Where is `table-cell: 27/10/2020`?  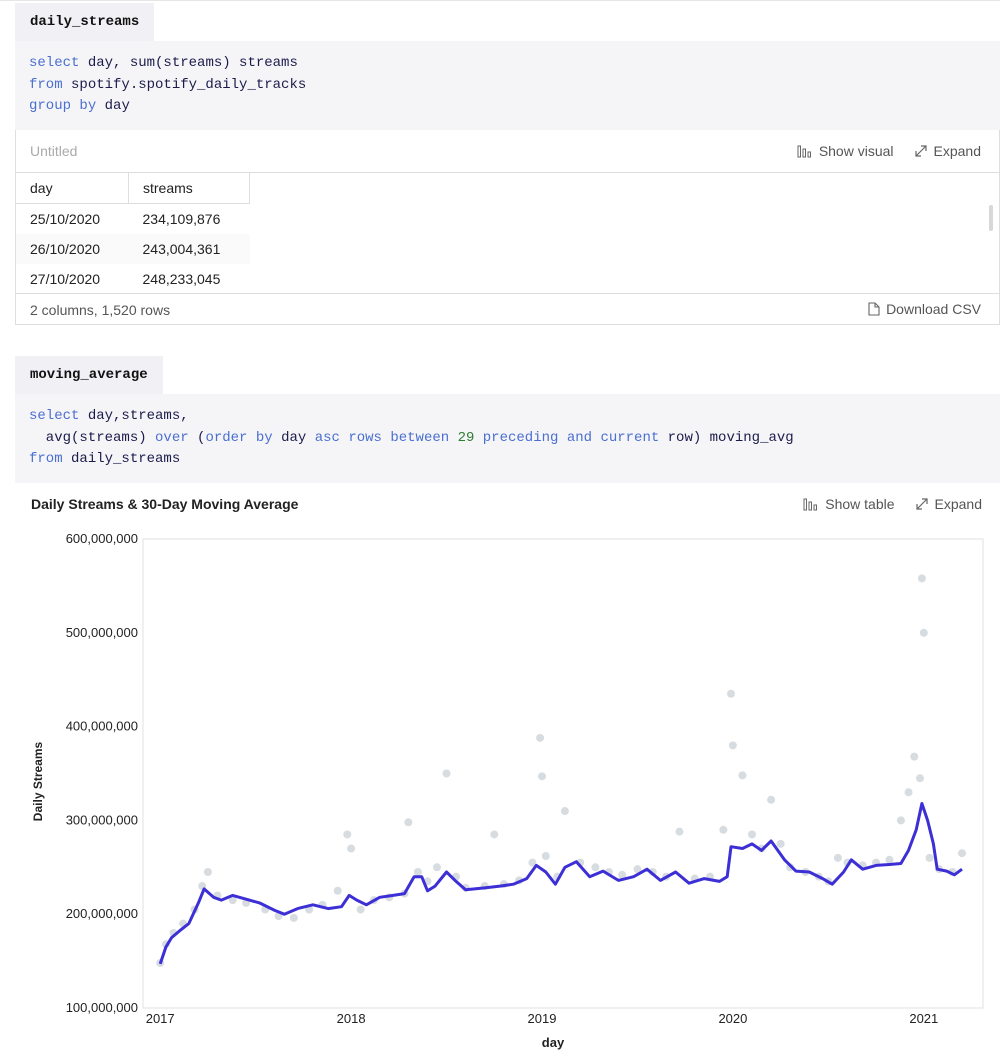
table-cell: 27/10/2020 is located at coordinates (65, 278).